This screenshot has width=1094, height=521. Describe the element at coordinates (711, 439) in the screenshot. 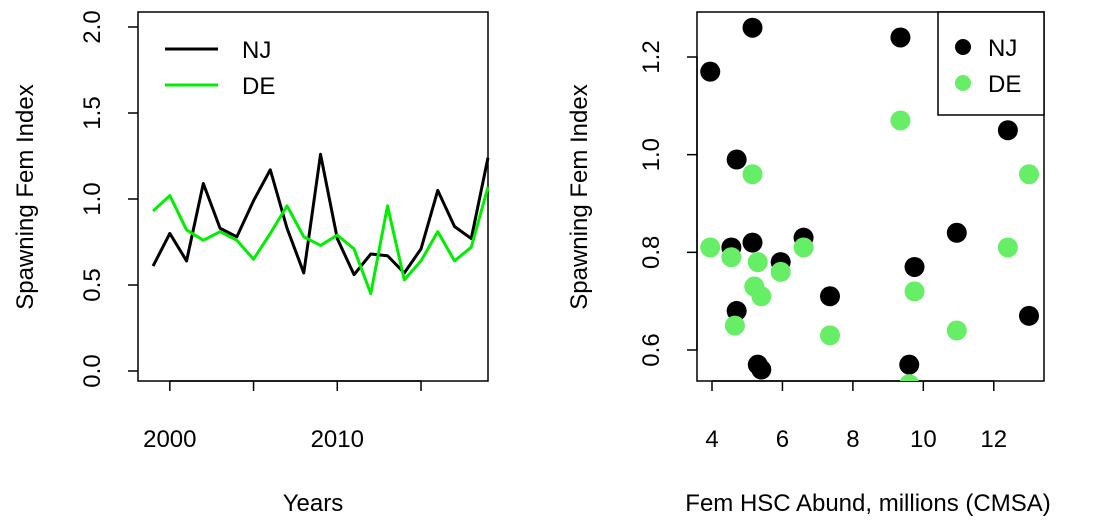

I see `x-tick-label: 4` at that location.